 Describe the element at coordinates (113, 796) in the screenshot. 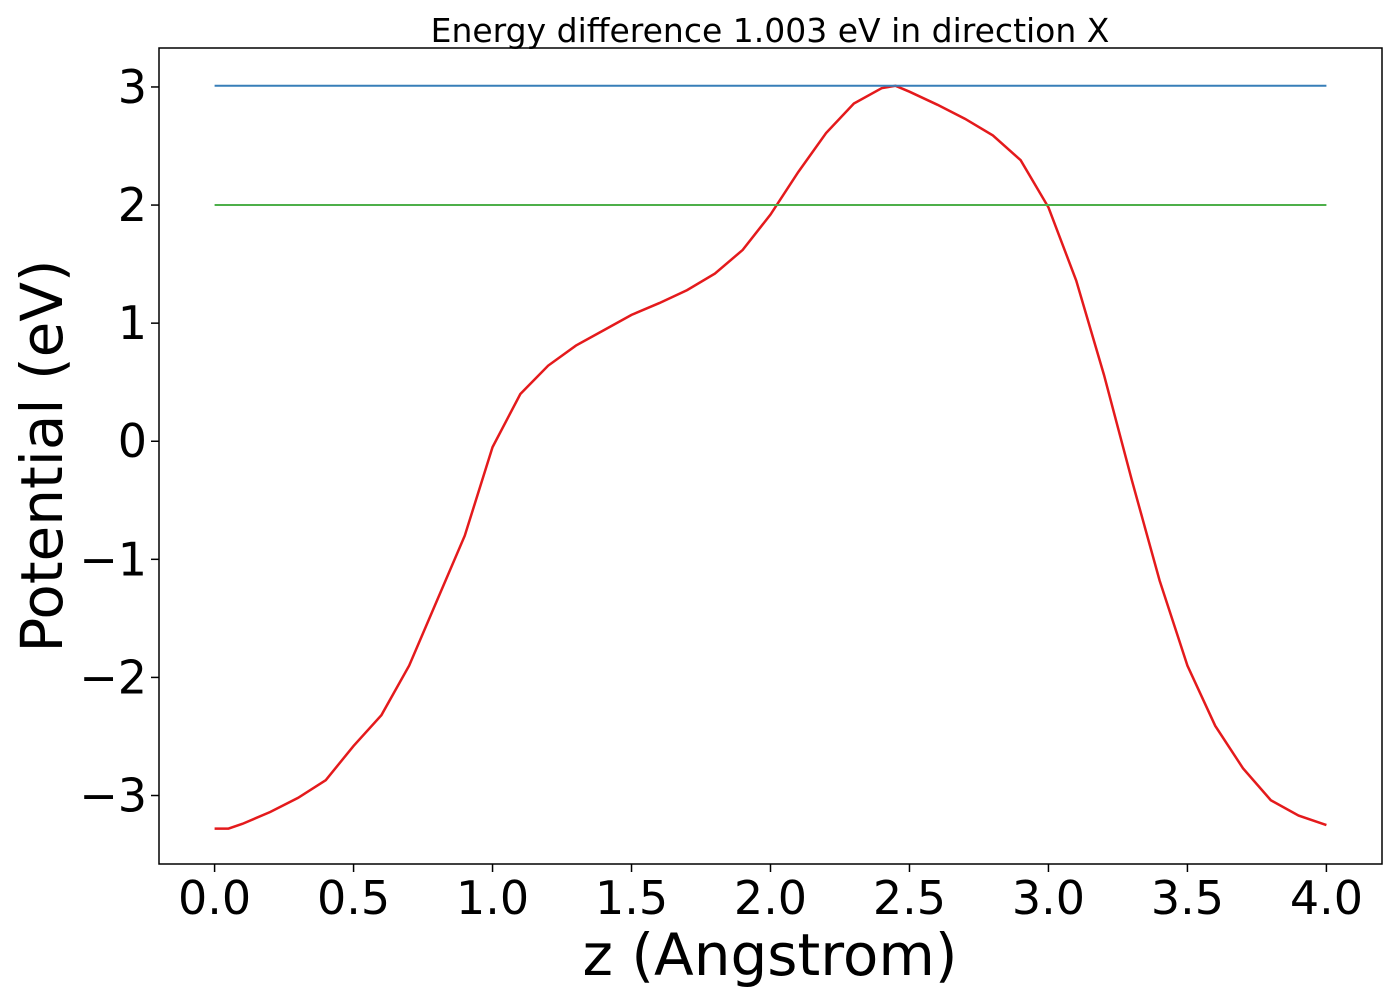

I see `y-tick-label: −3` at that location.